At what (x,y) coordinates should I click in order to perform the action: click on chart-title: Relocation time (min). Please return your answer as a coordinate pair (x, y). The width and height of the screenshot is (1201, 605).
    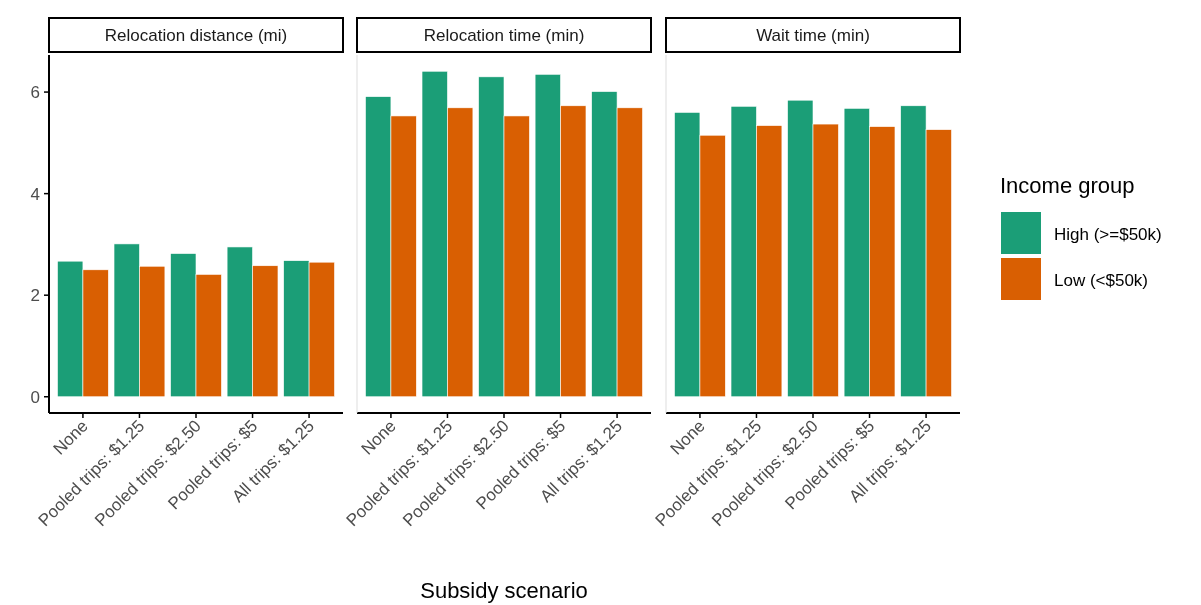
    Looking at the image, I should click on (504, 35).